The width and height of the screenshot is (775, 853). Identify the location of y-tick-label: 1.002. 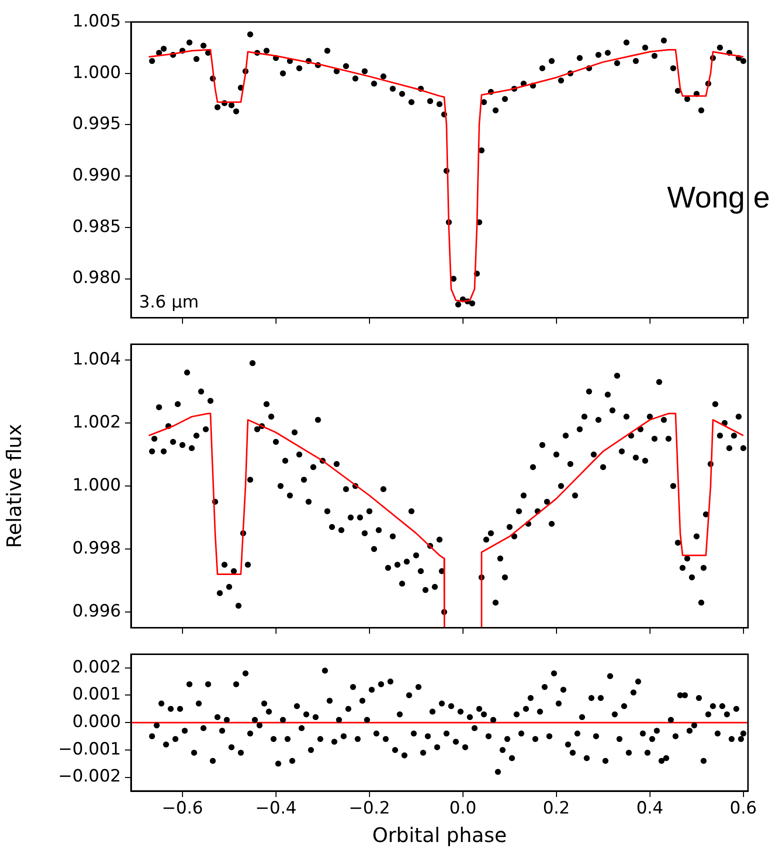
(96, 422).